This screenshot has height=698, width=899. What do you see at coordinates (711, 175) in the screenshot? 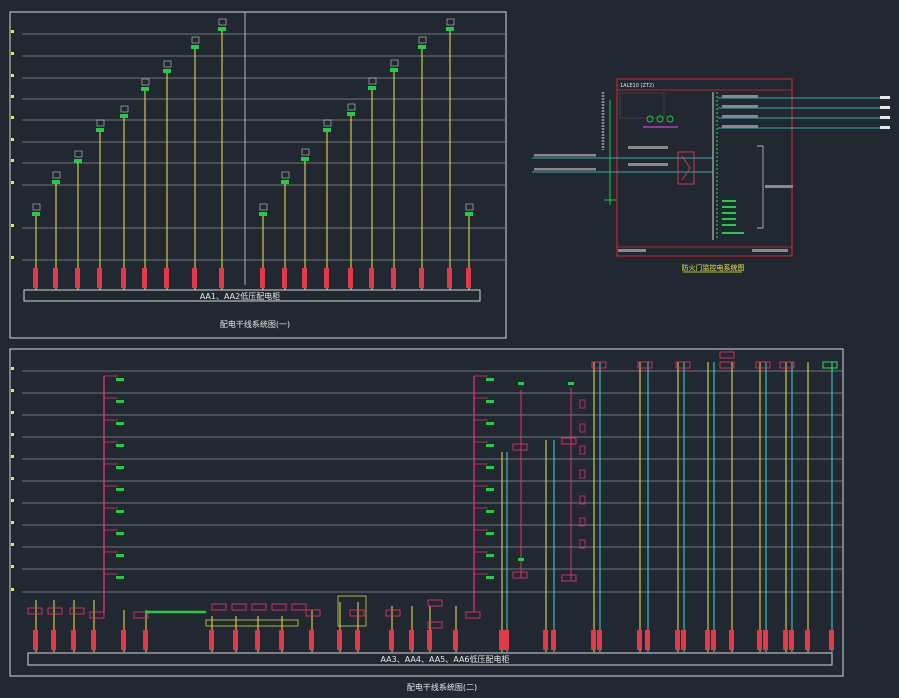
I see `panel-diagram: 1ALE10 (ZT2)` at bounding box center [711, 175].